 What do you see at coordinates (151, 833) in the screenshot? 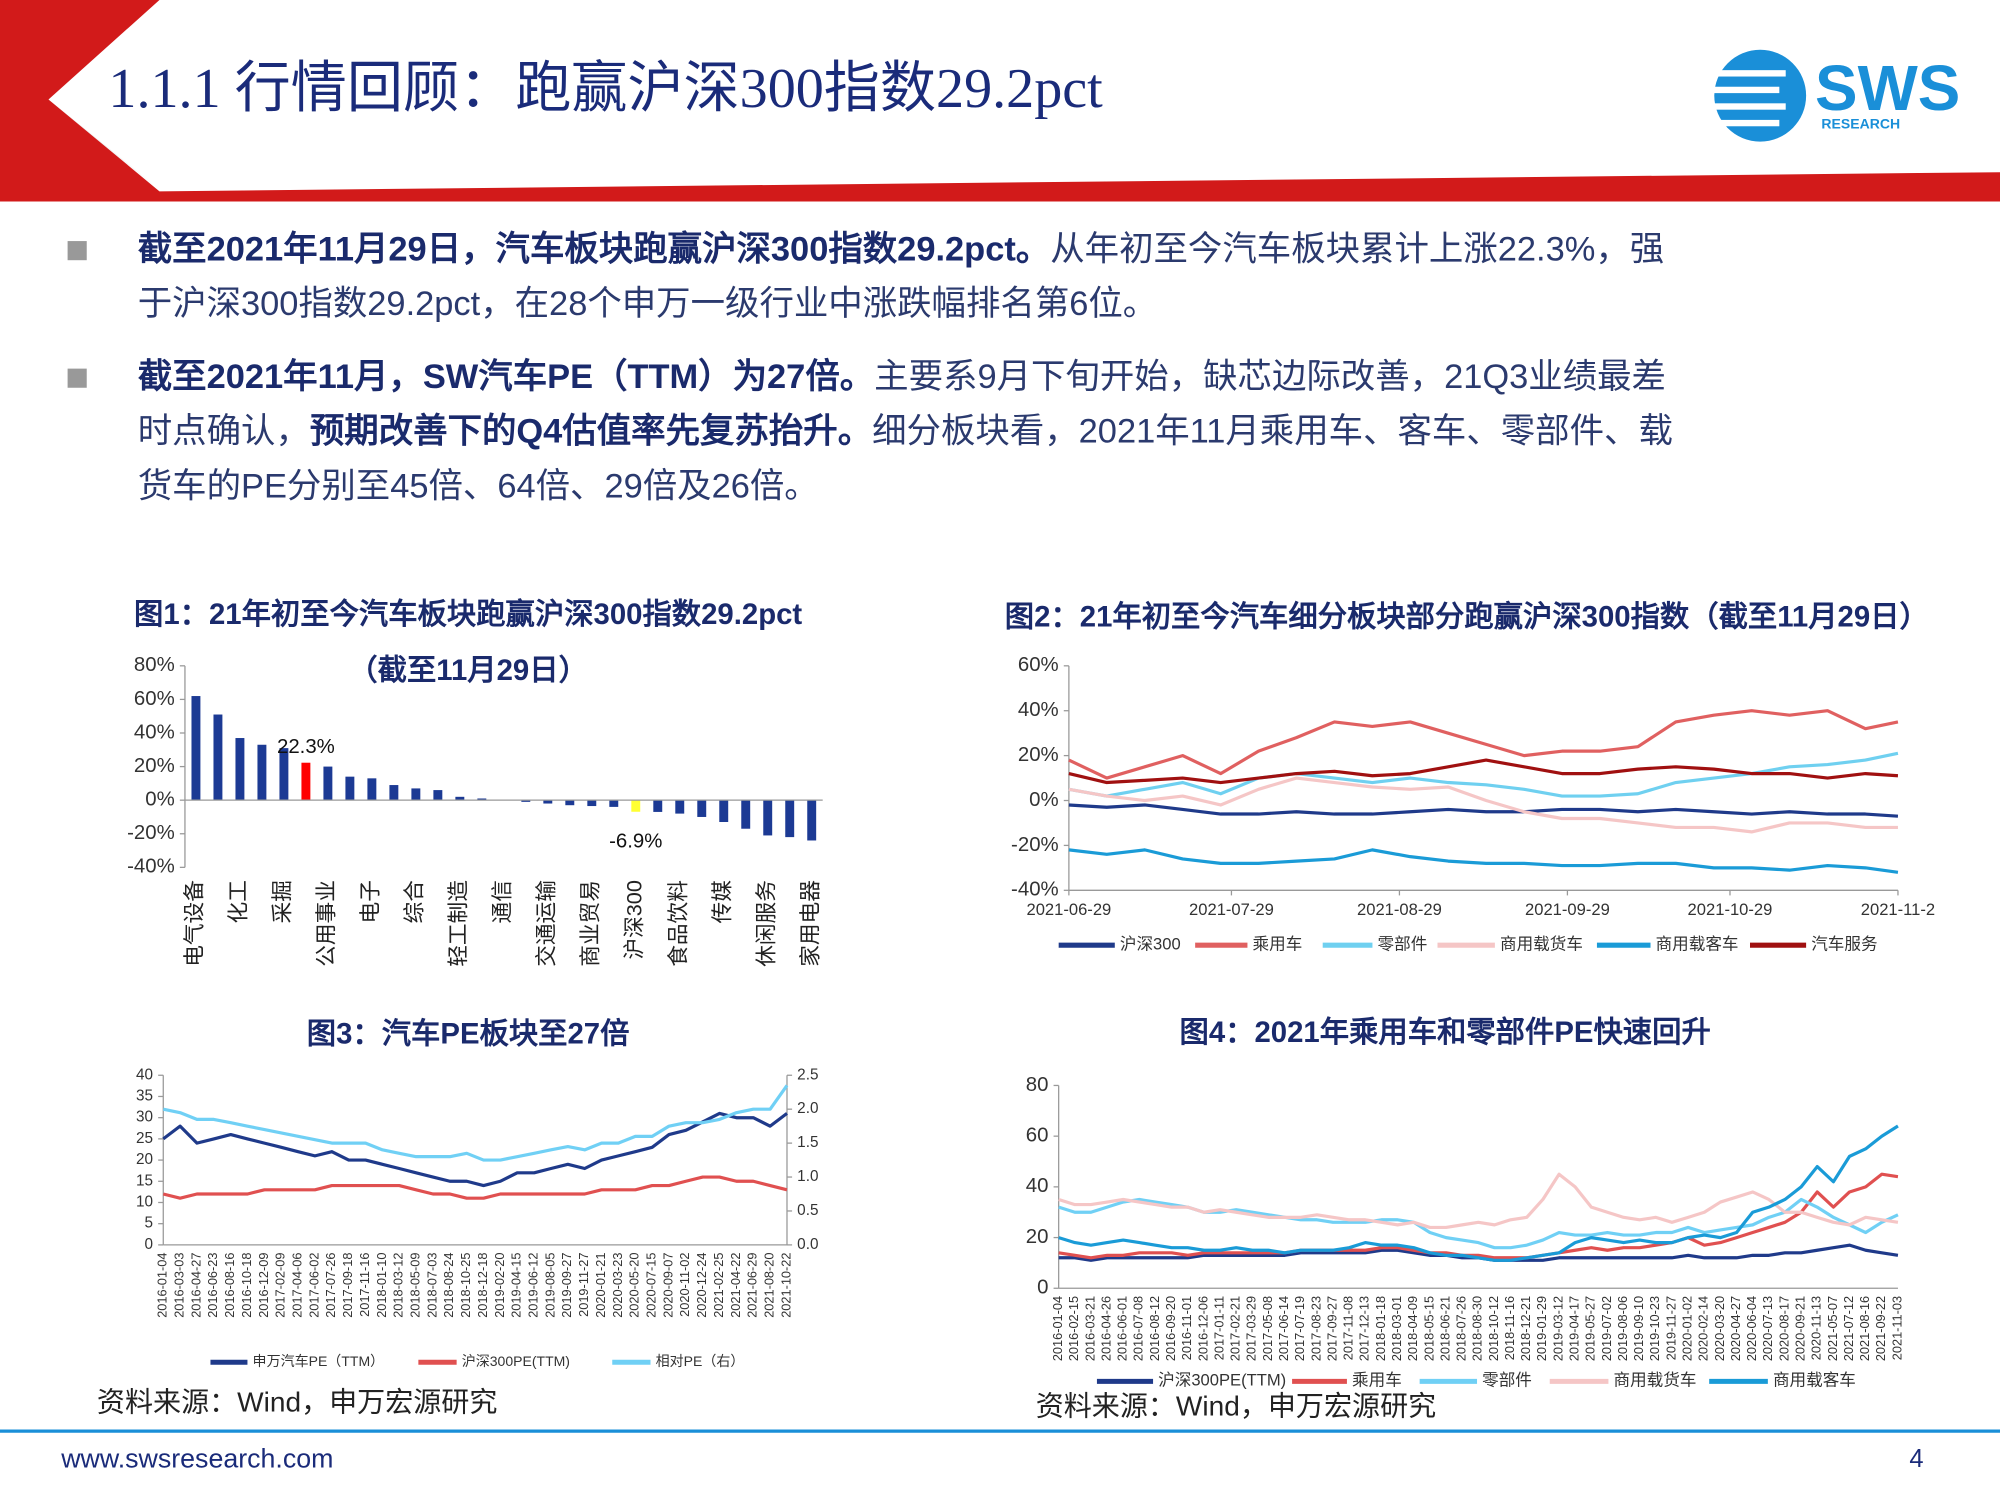
I see `y-tick-label: -20%` at bounding box center [151, 833].